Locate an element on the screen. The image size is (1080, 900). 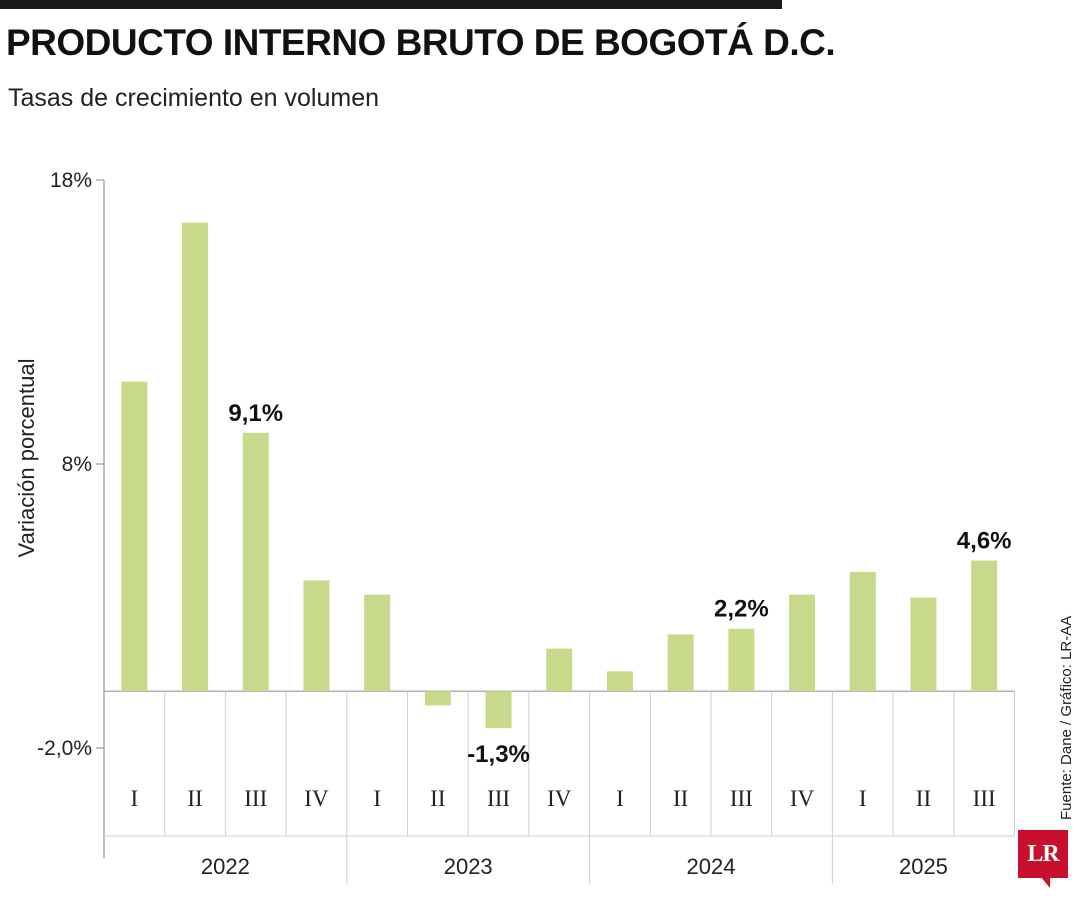
year-label: 2025 is located at coordinates (923, 866).